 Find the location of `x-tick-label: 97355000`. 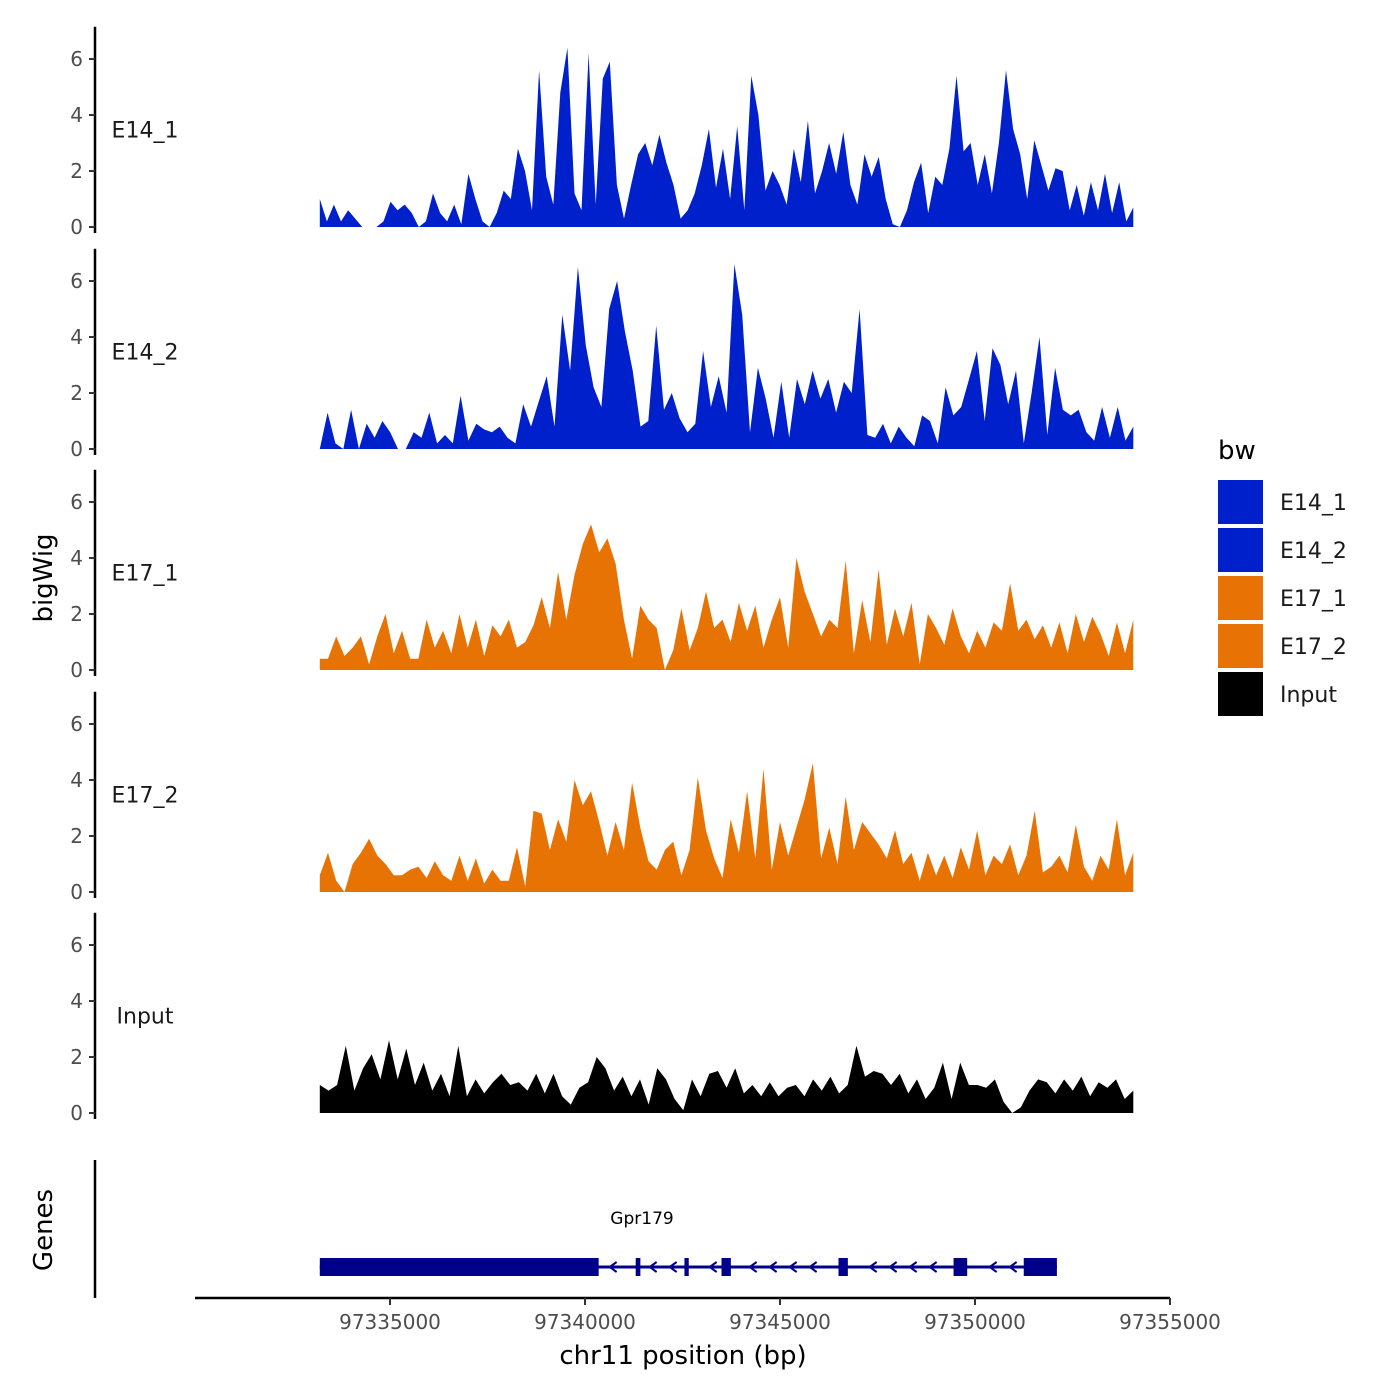

x-tick-label: 97355000 is located at coordinates (1170, 1322).